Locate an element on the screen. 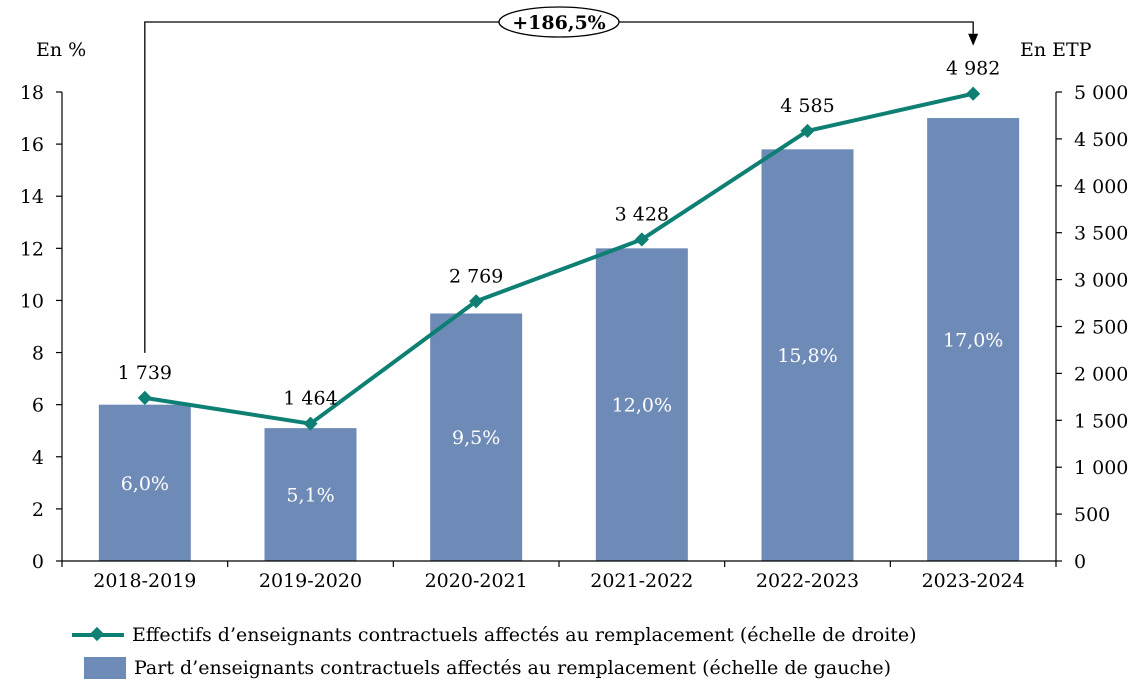 Image resolution: width=1148 pixels, height=700 pixels. bar-value-label: 15,8% is located at coordinates (807, 356).